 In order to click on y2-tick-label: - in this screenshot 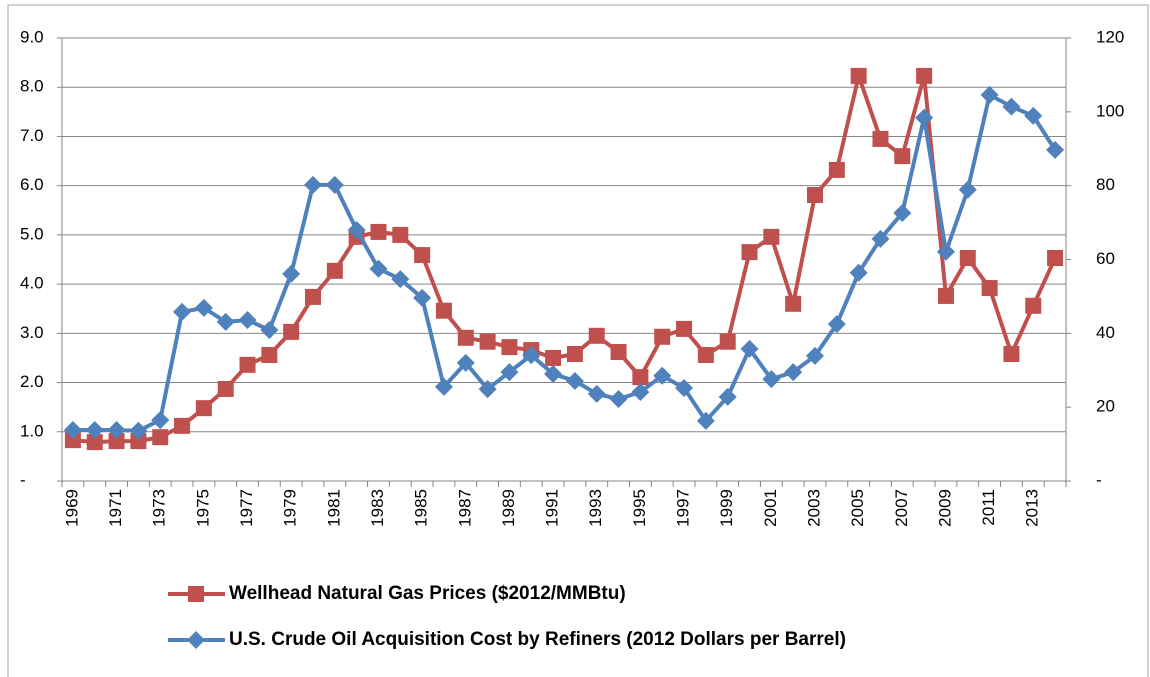, I will do `click(1099, 479)`.